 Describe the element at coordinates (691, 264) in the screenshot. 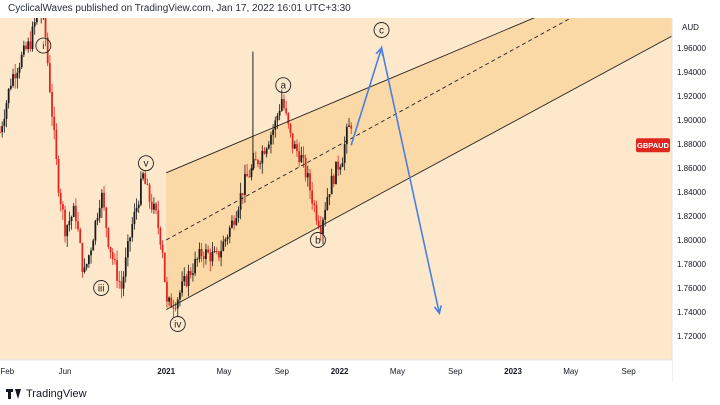

I see `y-tick-label: 1.78000` at that location.